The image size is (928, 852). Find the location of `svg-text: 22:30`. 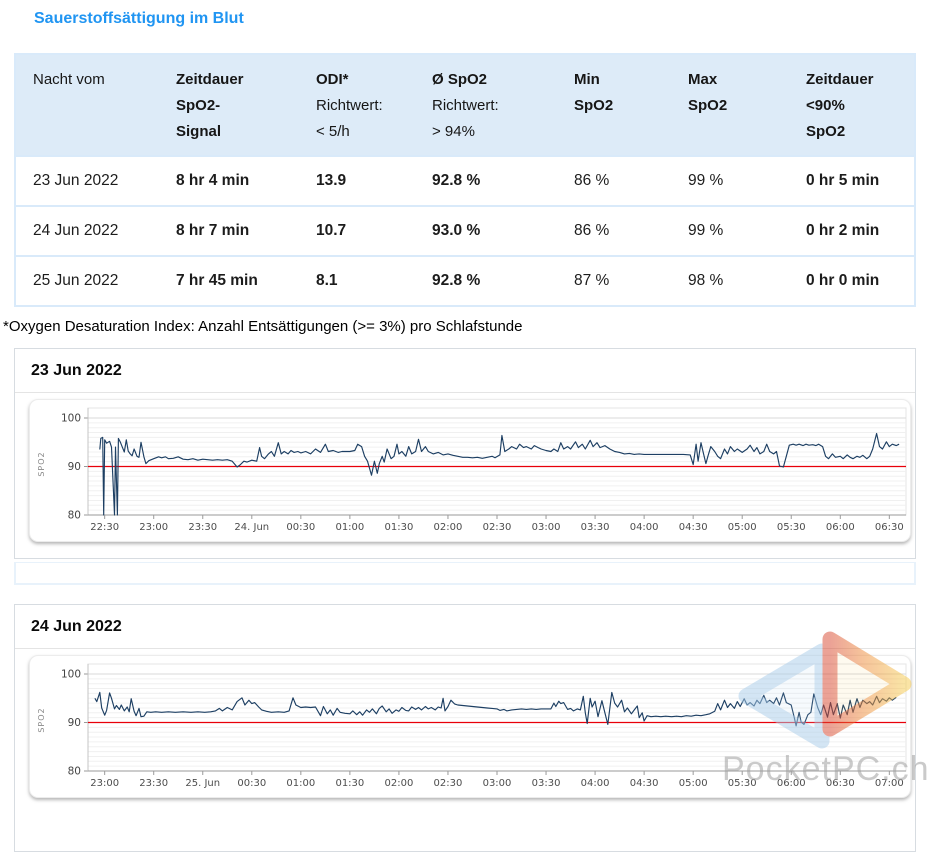

svg-text: 22:30 is located at coordinates (104, 527).